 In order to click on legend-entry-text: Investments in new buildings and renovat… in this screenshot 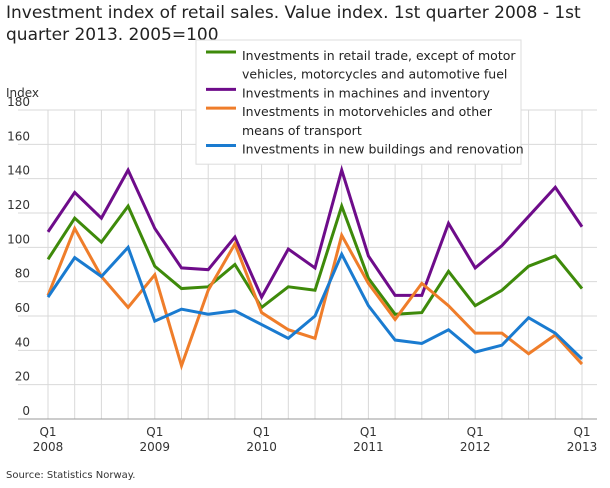, I will do `click(383, 149)`.